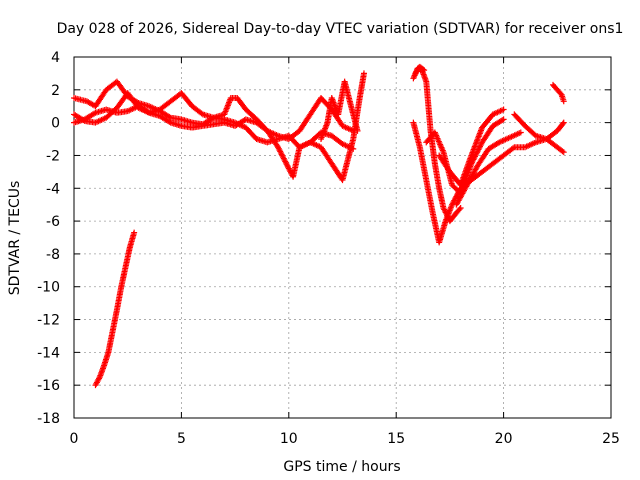 This screenshot has height=480, width=640. Describe the element at coordinates (289, 439) in the screenshot. I see `x-tick-label: 10` at that location.